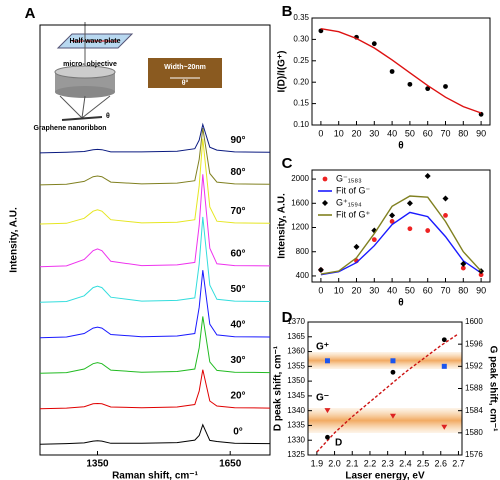 This screenshot has height=480, width=500. What do you see at coordinates (300, 202) in the screenshot?
I see `y-tick-label: 1600` at bounding box center [300, 202].